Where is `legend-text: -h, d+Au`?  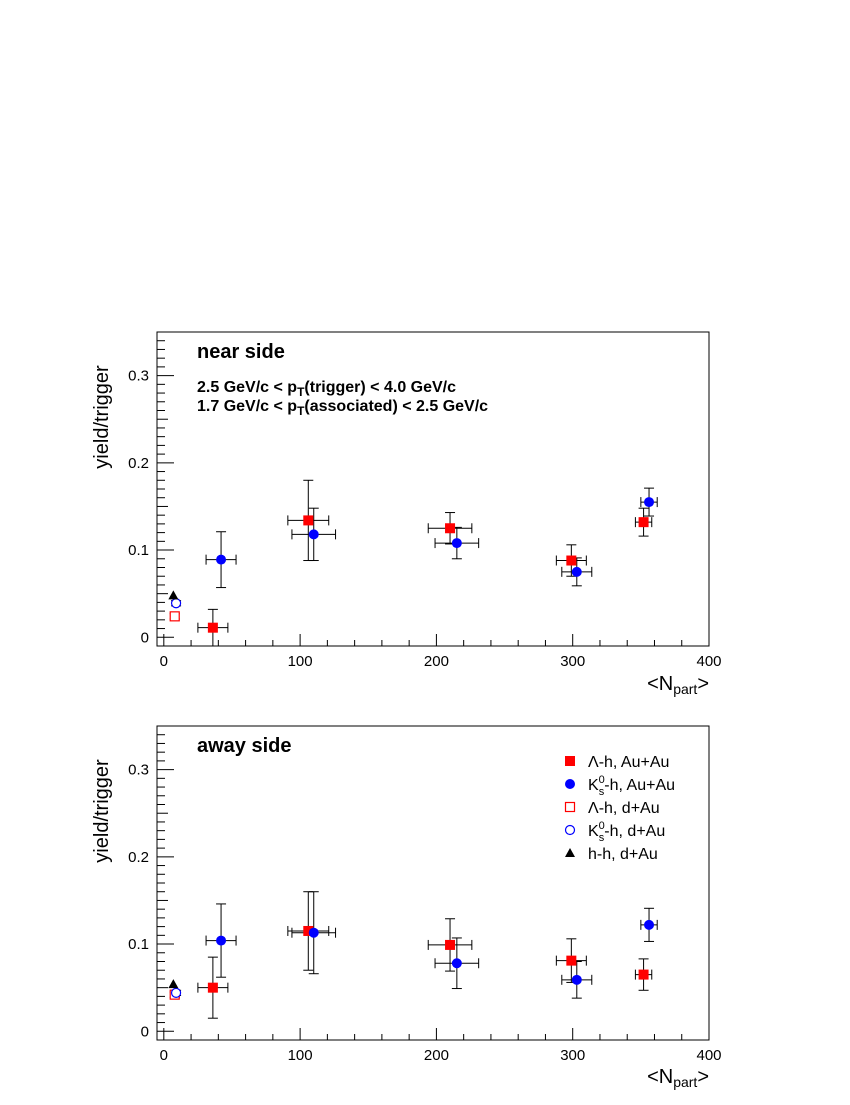
legend-text: -h, d+Au is located at coordinates (634, 831).